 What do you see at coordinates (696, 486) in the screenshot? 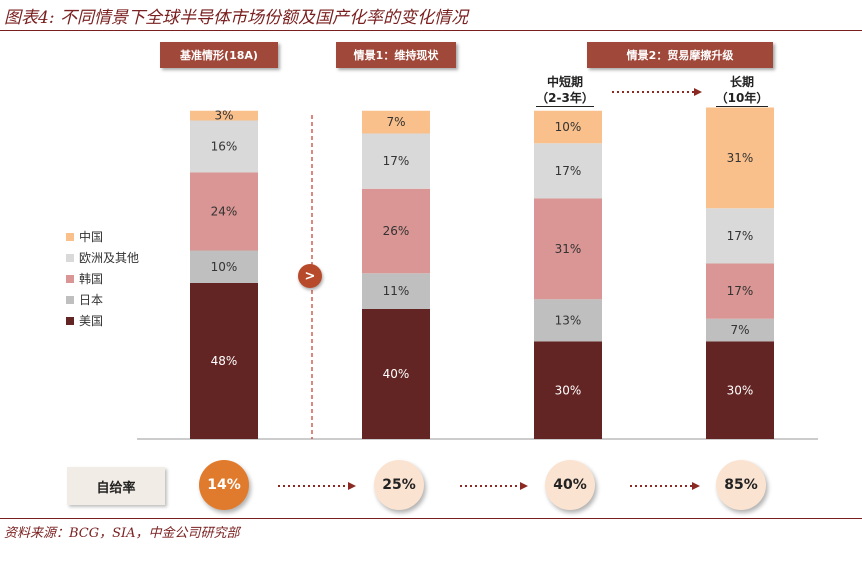
I see `circle-arrow-3-head` at bounding box center [696, 486].